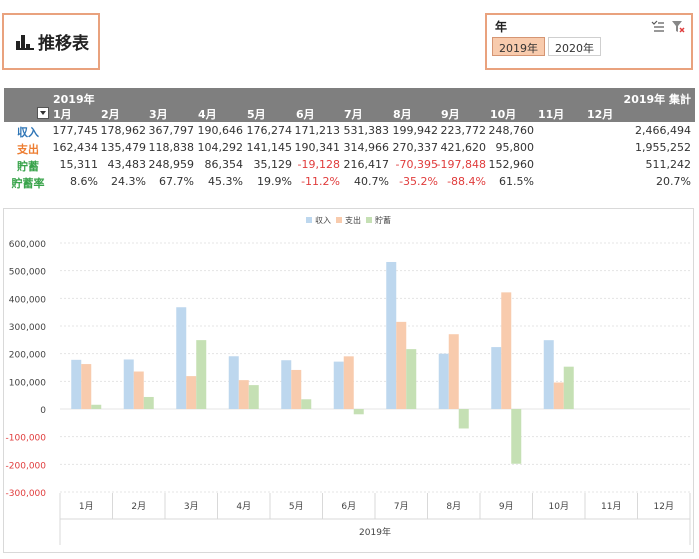 The width and height of the screenshot is (699, 559). I want to click on table-cell: 35,129, so click(273, 164).